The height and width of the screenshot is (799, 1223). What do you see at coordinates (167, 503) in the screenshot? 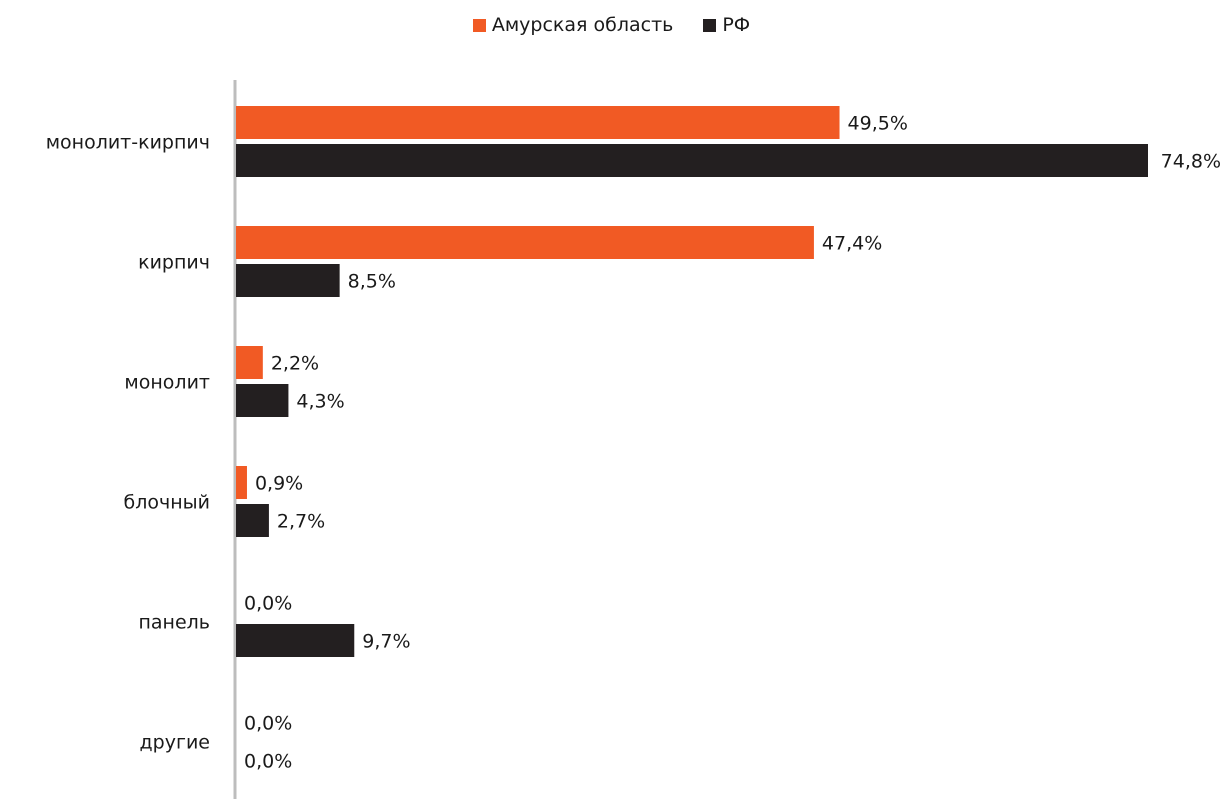
I see `category-label: блочный` at bounding box center [167, 503].